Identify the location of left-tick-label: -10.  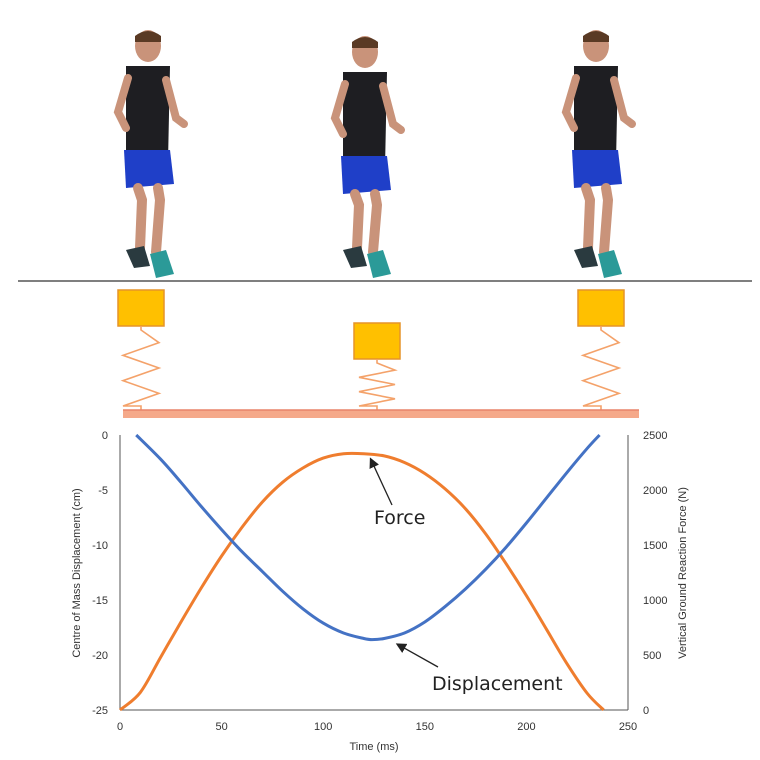
(100, 546).